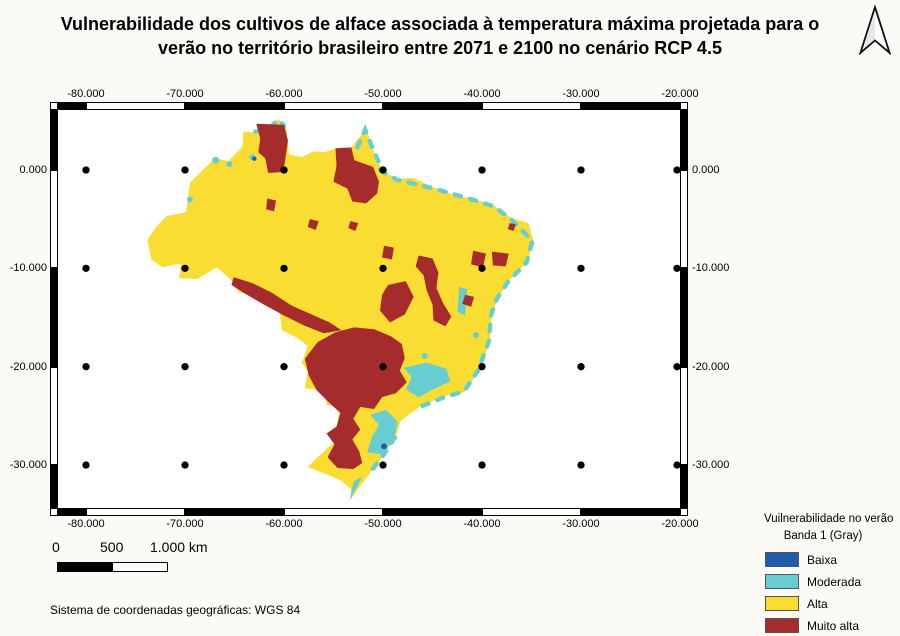  I want to click on legend-item-moderada: Moderada, so click(832, 582).